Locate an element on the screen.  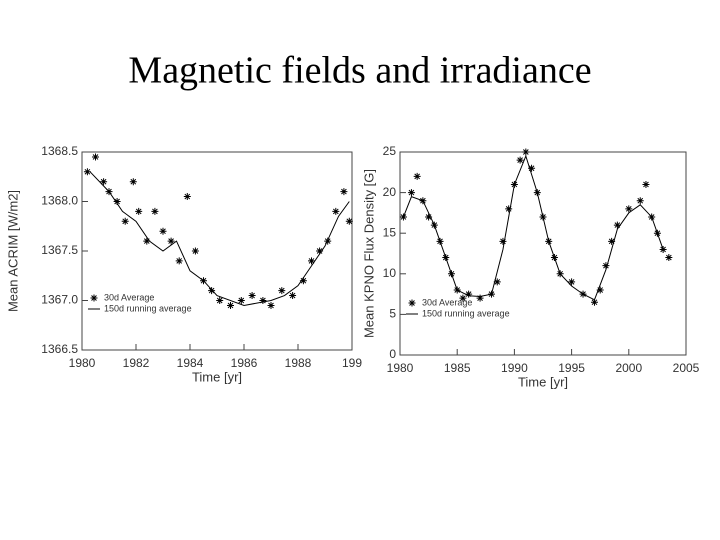
x-tick-label: 2005 is located at coordinates (686, 368).